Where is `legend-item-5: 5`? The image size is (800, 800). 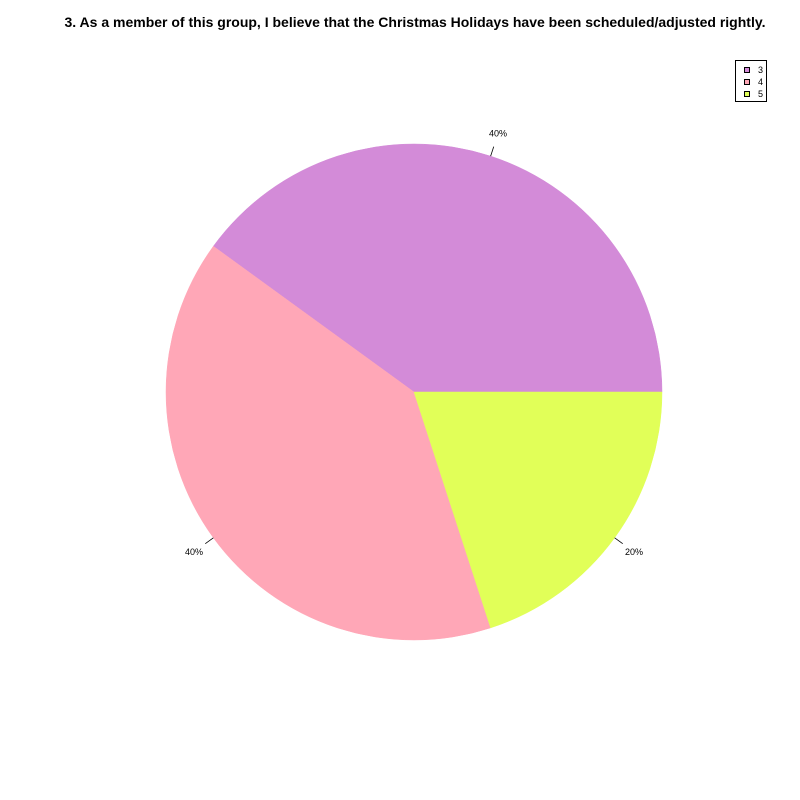
legend-item-5: 5 is located at coordinates (753, 94).